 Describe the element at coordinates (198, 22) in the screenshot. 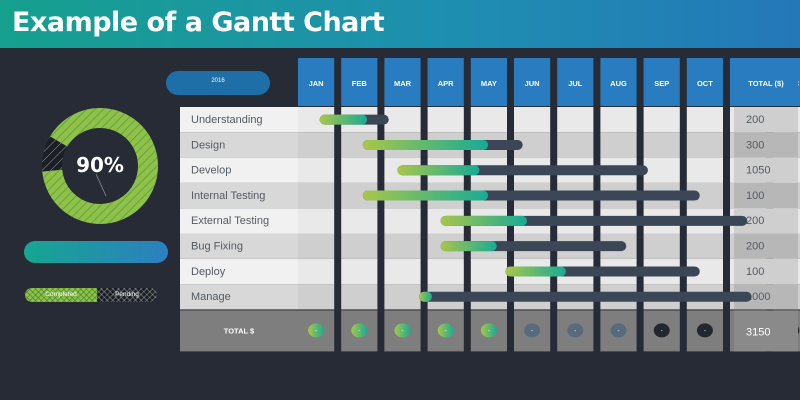

I see `page-title: Example of a Gantt Chart` at that location.